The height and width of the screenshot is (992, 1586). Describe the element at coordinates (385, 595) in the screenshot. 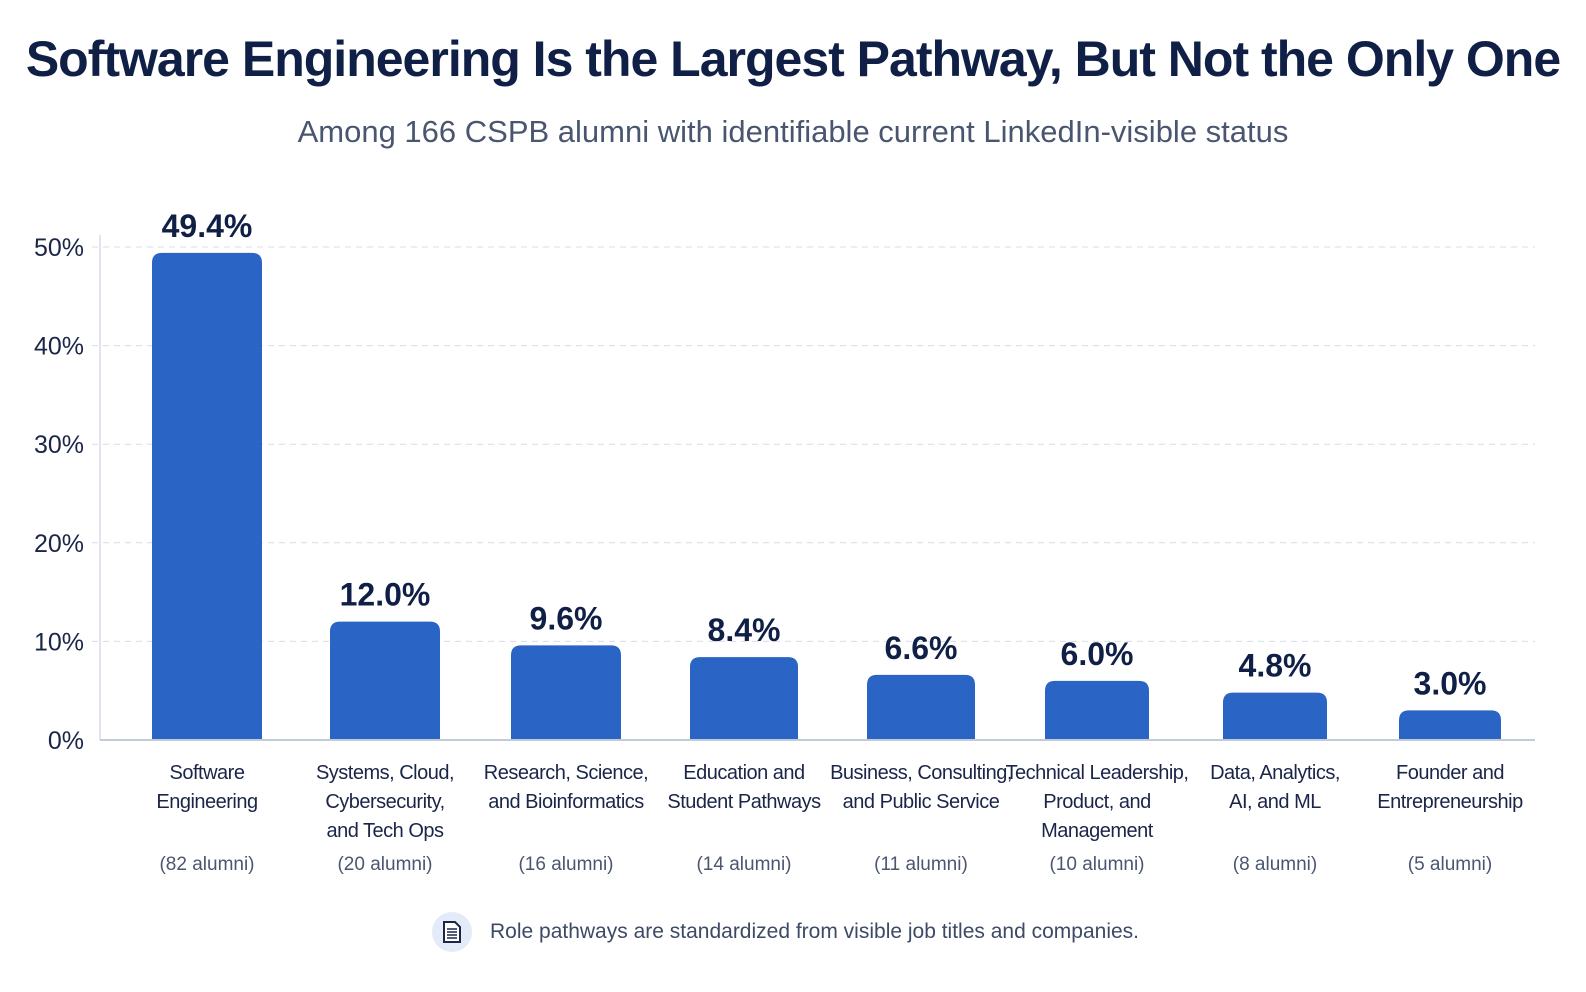

I see `data-label: 12.0%` at that location.